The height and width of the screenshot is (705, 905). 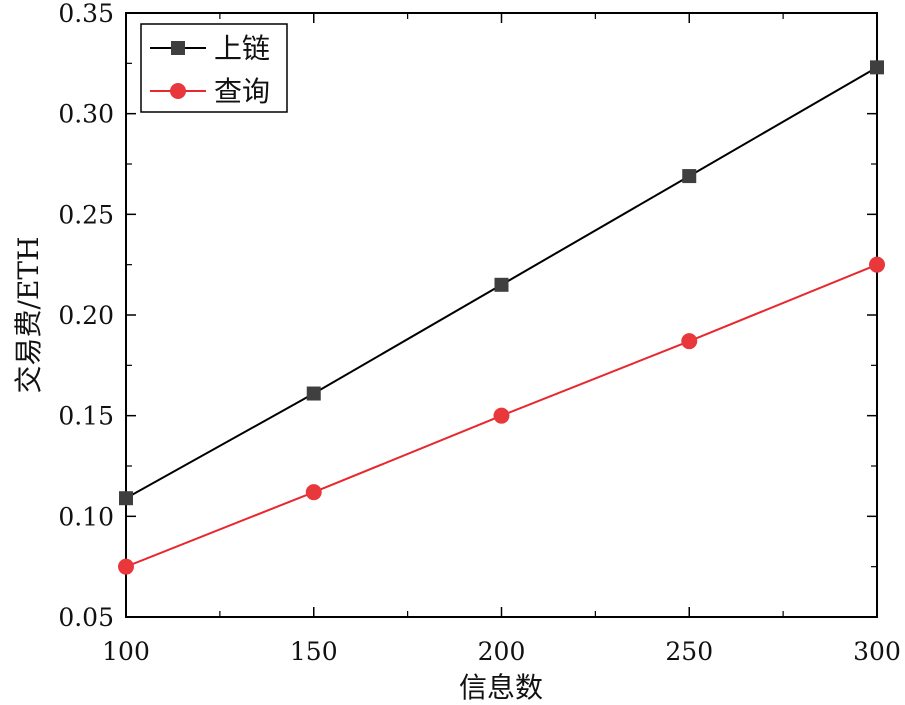 What do you see at coordinates (877, 651) in the screenshot?
I see `x-tick-label: 300` at bounding box center [877, 651].